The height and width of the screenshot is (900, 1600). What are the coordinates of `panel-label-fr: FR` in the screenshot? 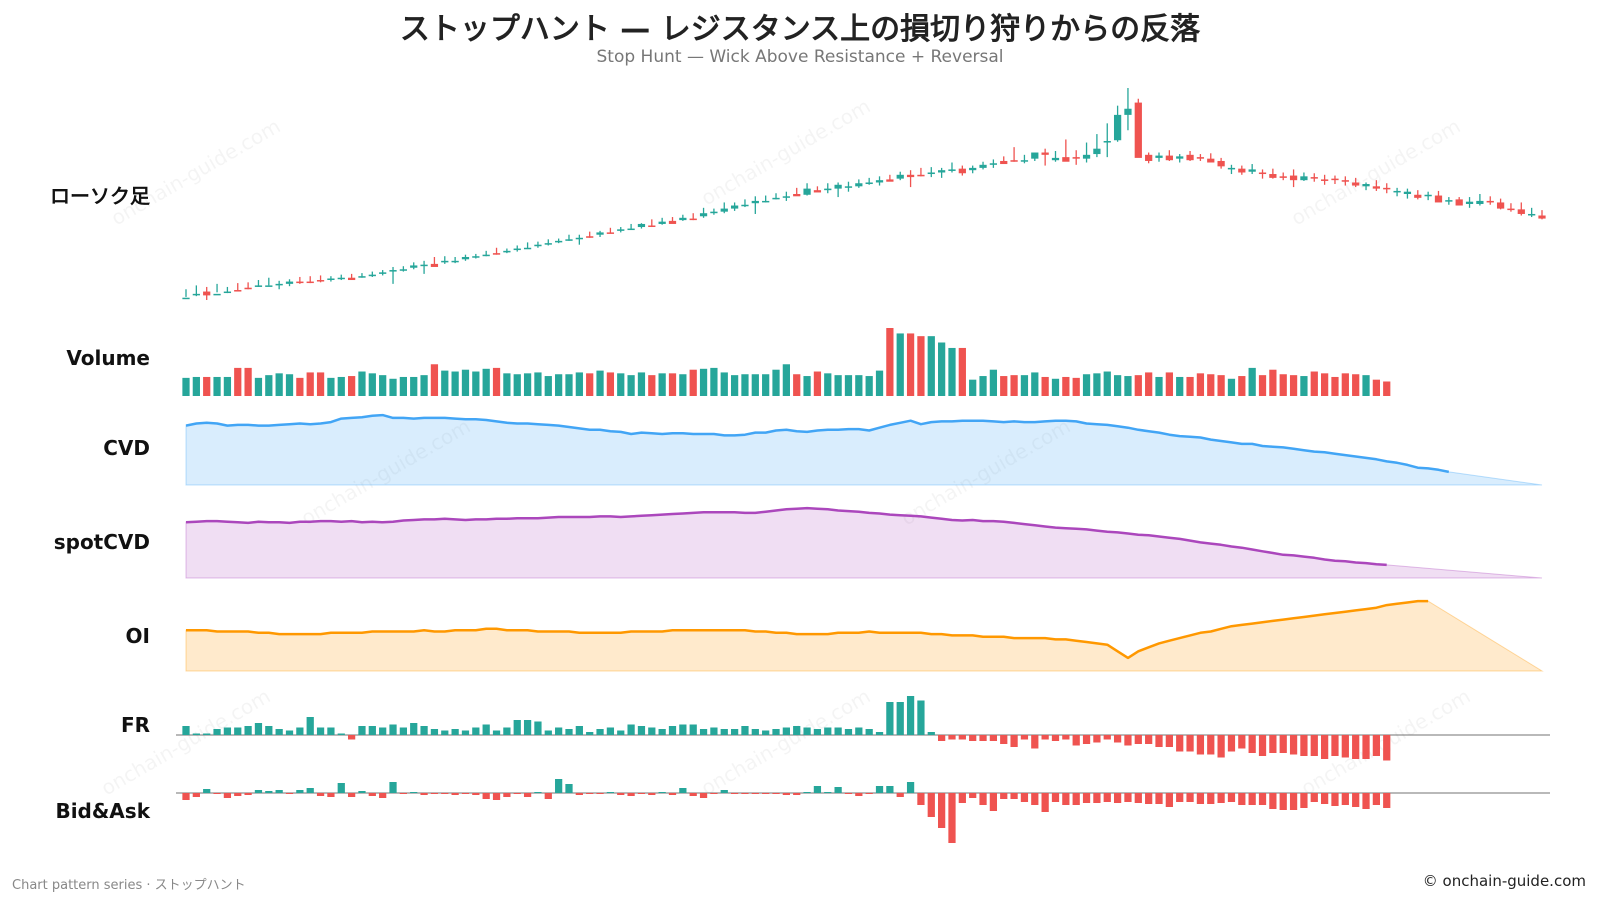 It's located at (135, 725).